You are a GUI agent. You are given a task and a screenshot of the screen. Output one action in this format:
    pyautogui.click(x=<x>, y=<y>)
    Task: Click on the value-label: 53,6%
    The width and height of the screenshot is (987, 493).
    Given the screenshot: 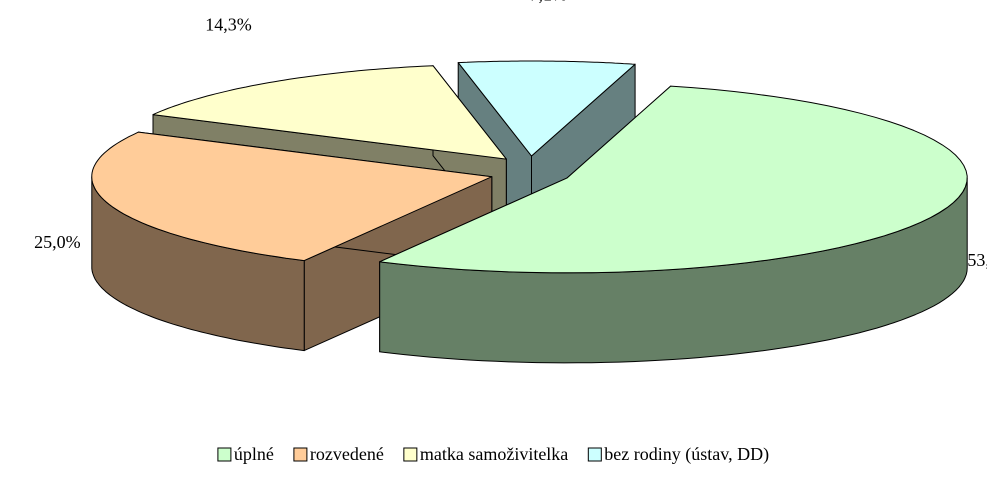 What is the action you would take?
    pyautogui.click(x=977, y=260)
    